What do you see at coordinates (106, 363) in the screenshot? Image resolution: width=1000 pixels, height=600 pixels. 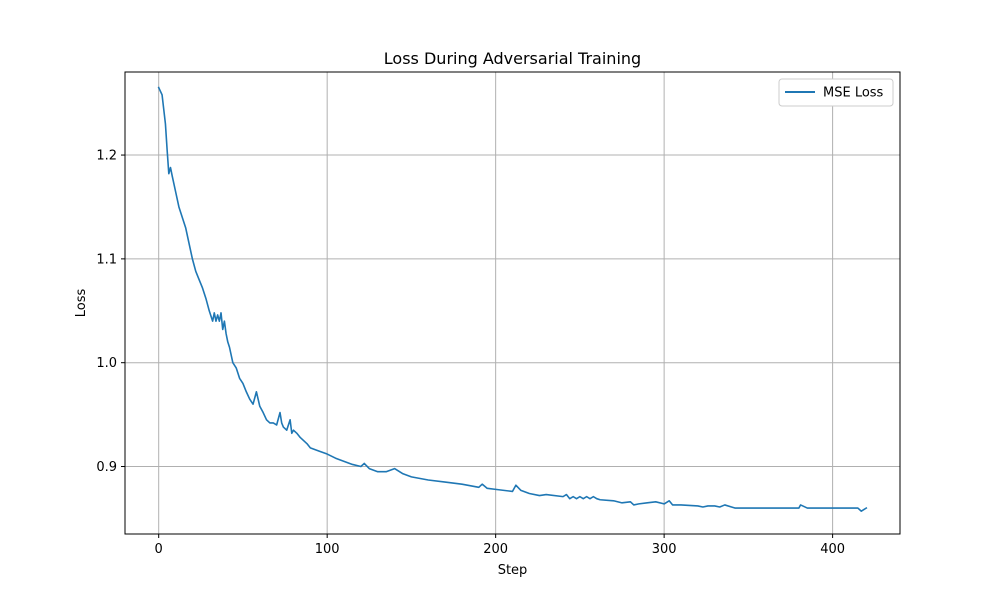 I see `y-tick-label: 1.0` at bounding box center [106, 363].